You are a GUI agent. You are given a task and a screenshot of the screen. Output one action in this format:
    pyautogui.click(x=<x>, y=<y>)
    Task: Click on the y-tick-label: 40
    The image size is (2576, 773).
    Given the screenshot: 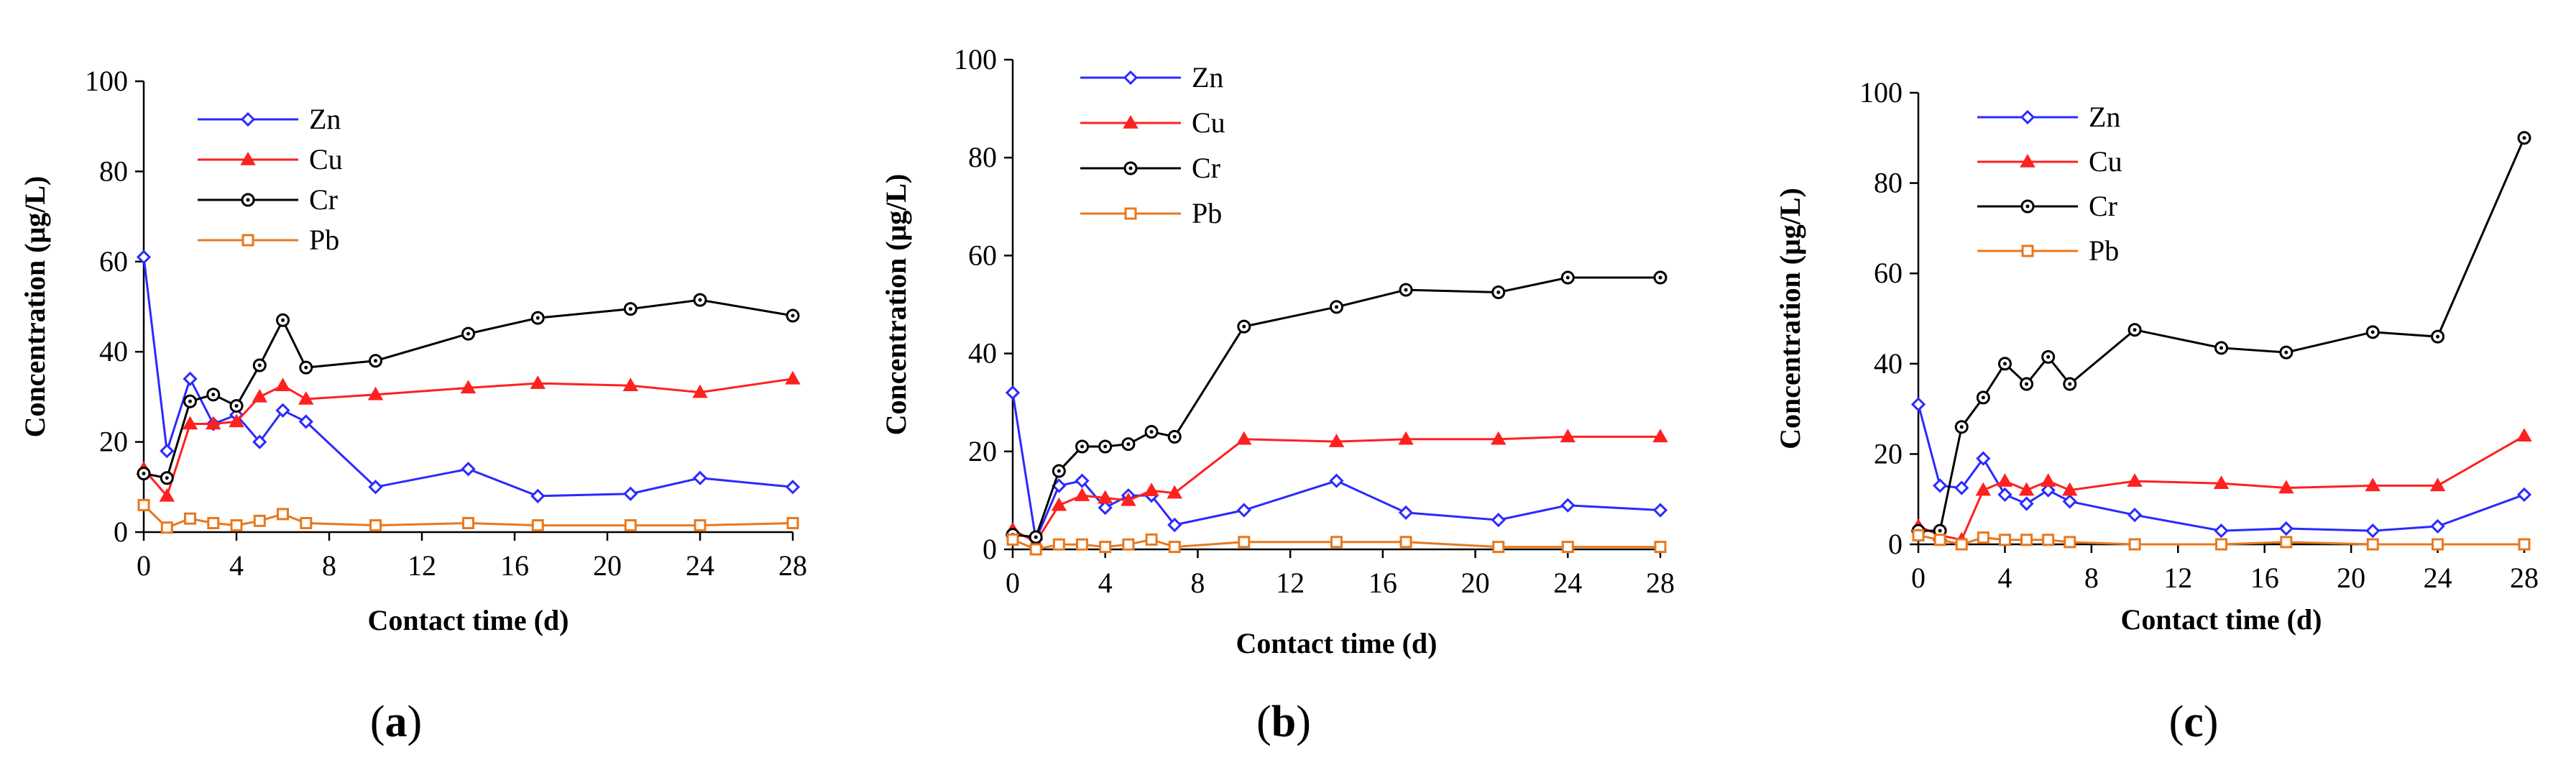 What is the action you would take?
    pyautogui.click(x=1888, y=363)
    